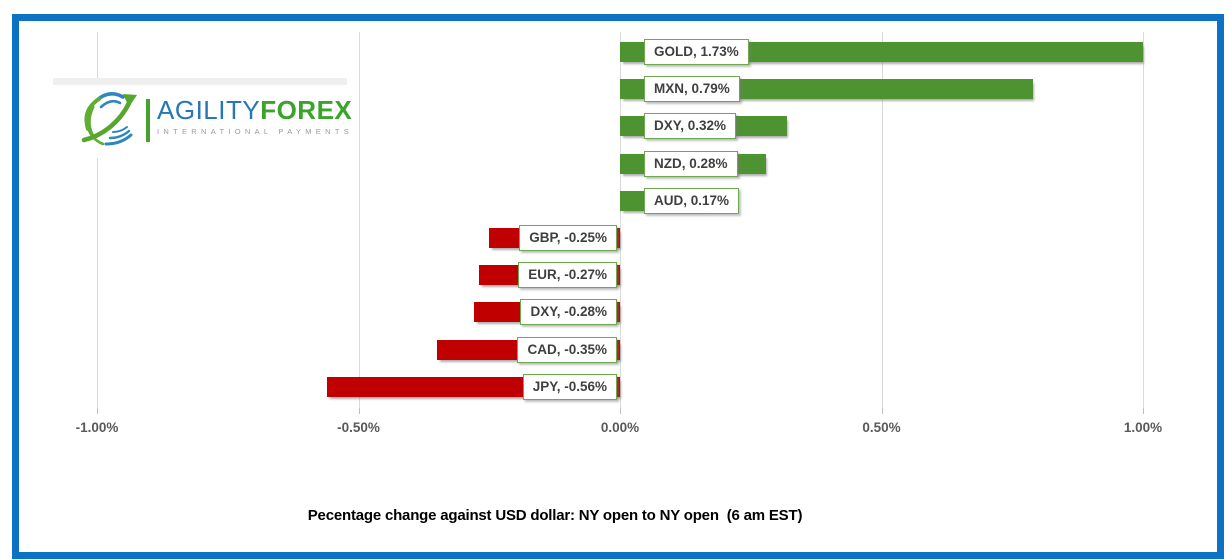  I want to click on axis-tick-label: -0.50%, so click(358, 427).